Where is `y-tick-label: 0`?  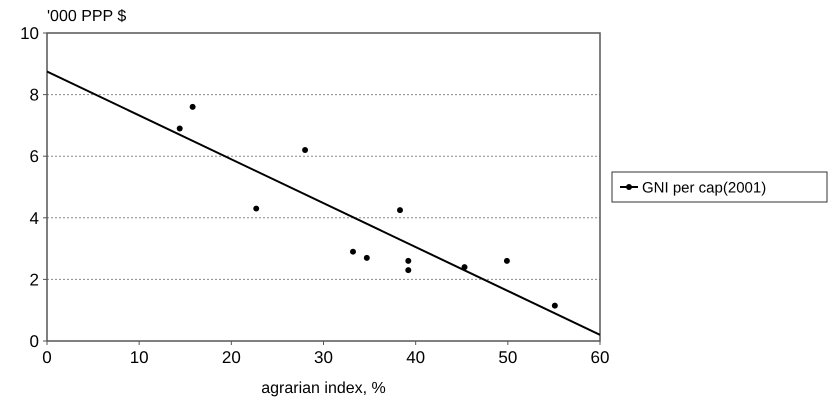
y-tick-label: 0 is located at coordinates (34, 341).